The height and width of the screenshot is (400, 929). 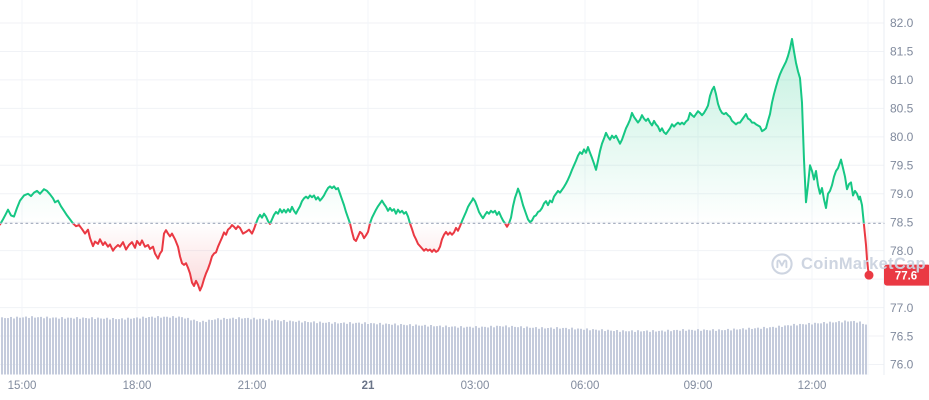 I want to click on svg-text: 82.0, so click(x=902, y=23).